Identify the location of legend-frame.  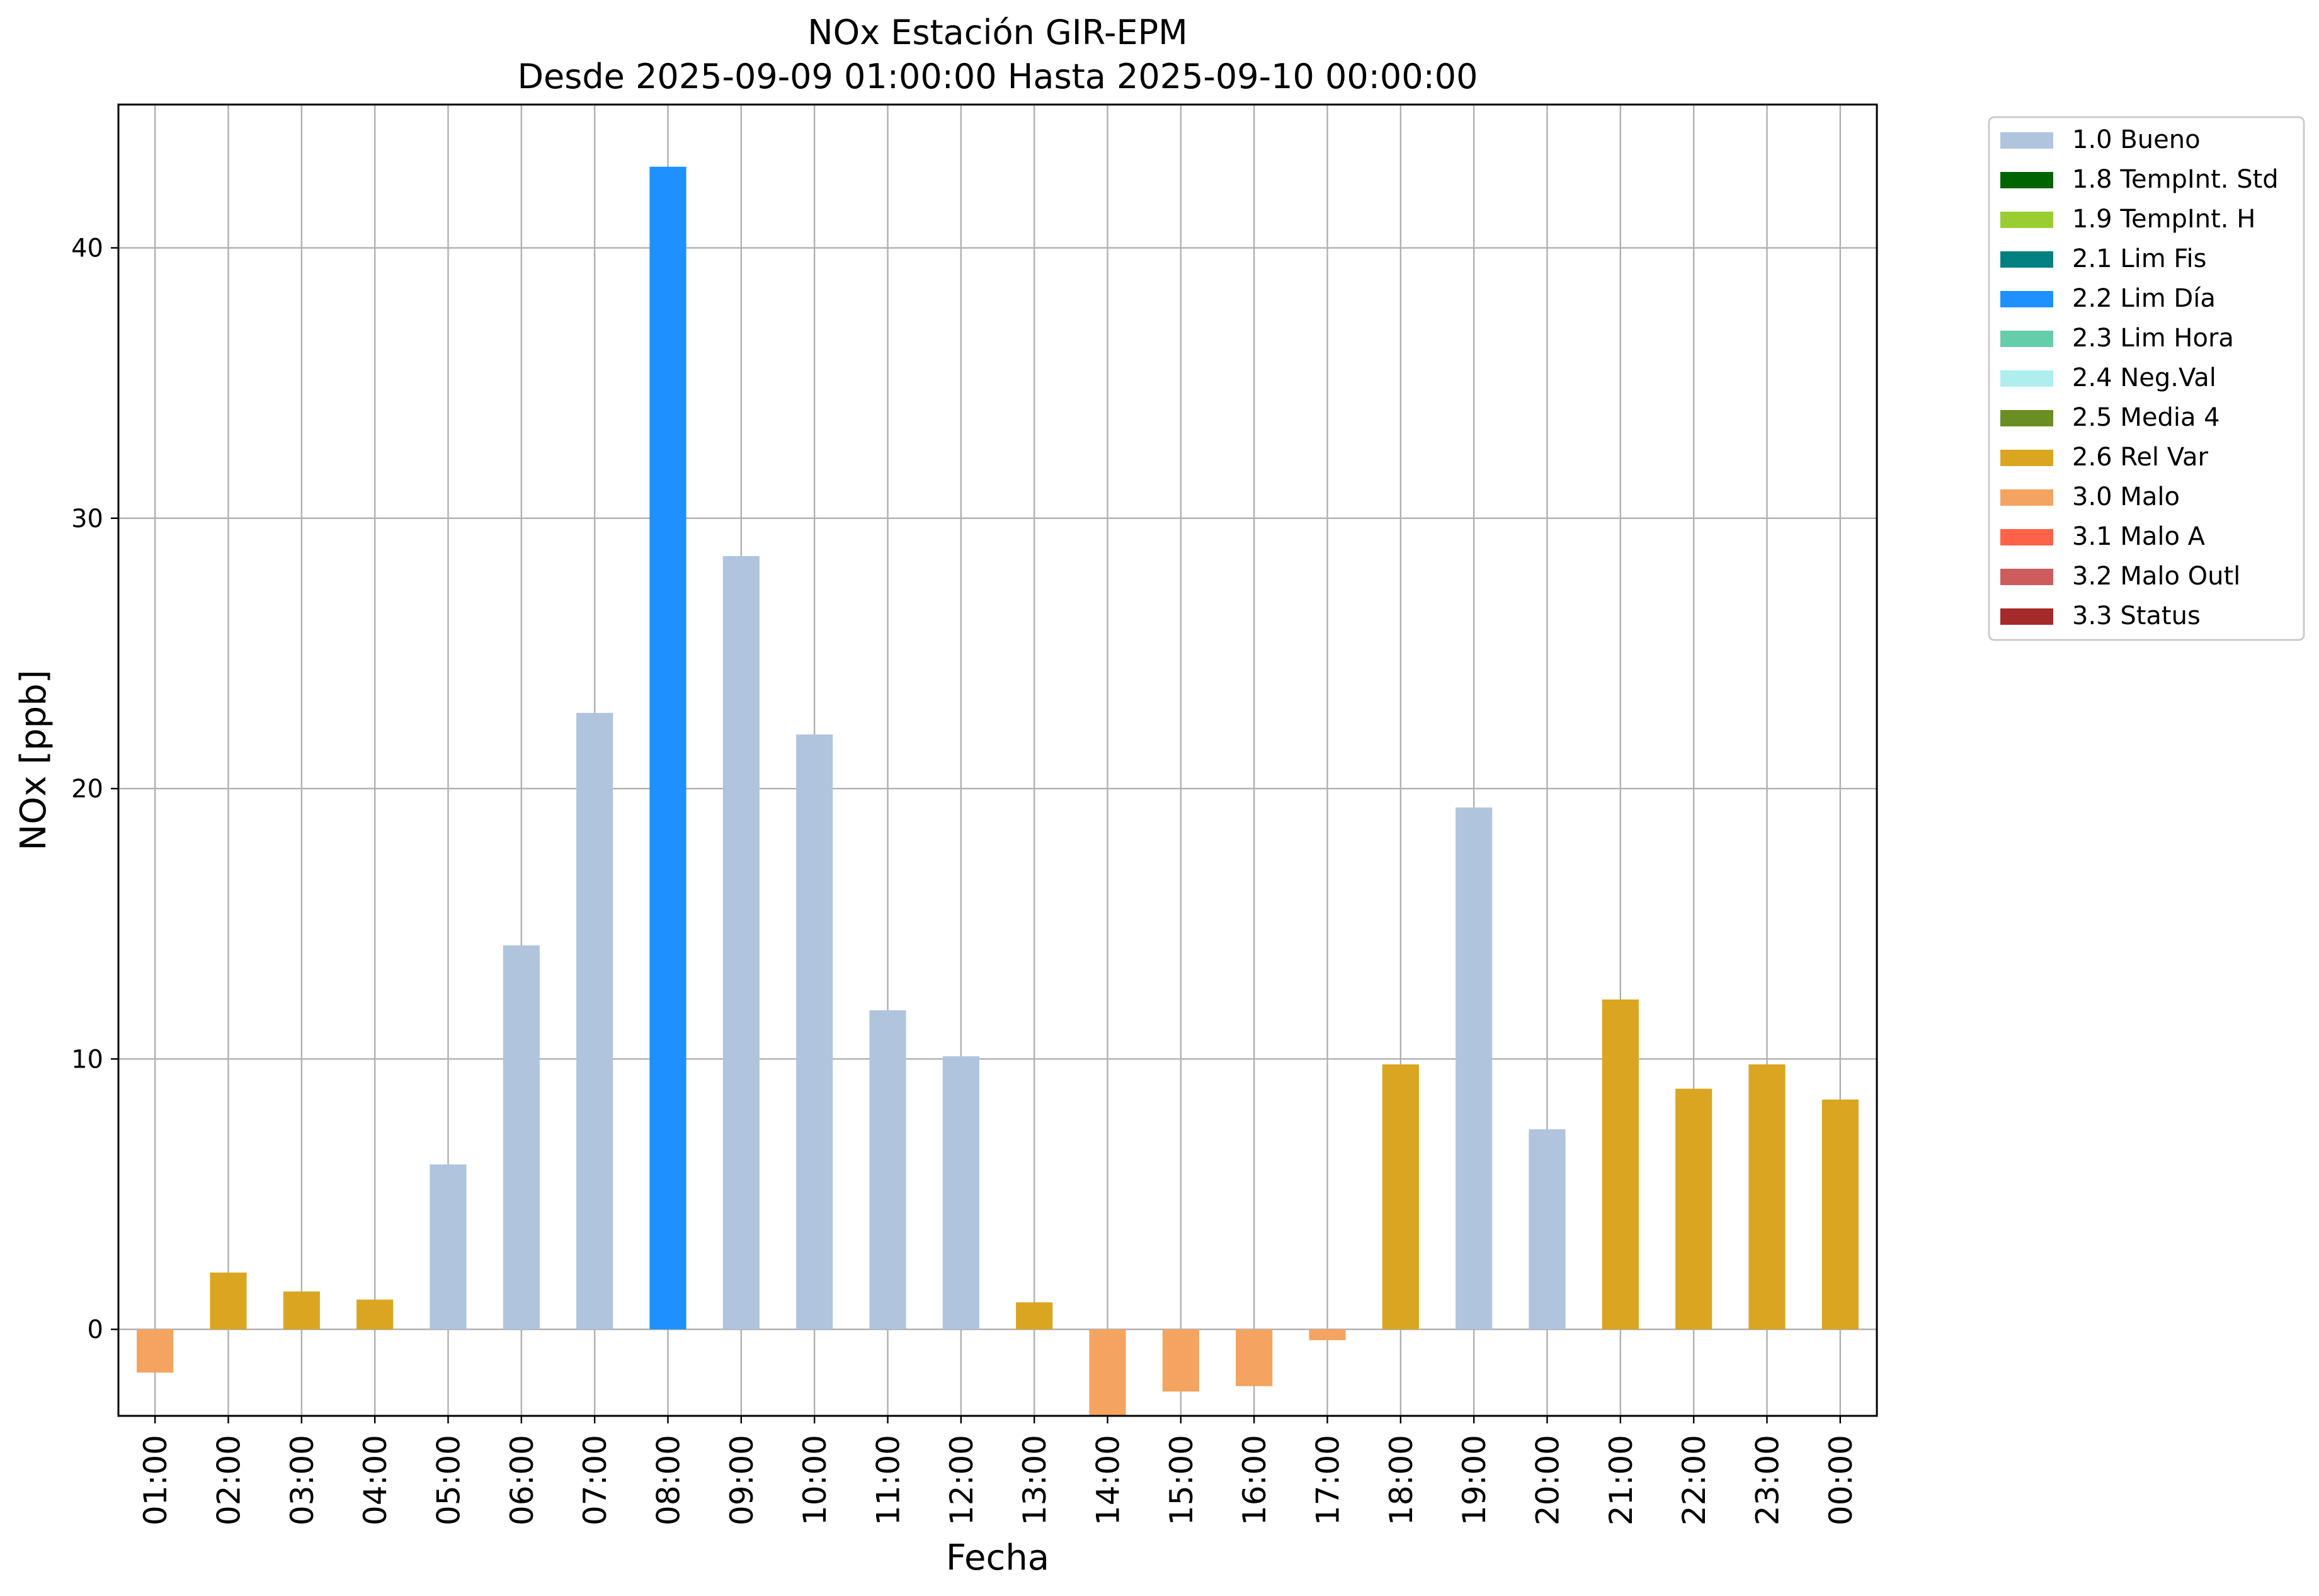
(2146, 378).